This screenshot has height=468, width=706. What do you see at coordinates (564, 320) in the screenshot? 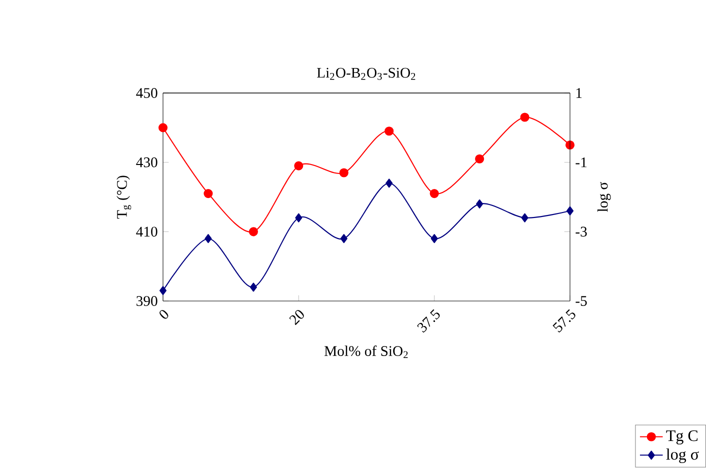
I see `x-tick-label: 57.5` at bounding box center [564, 320].